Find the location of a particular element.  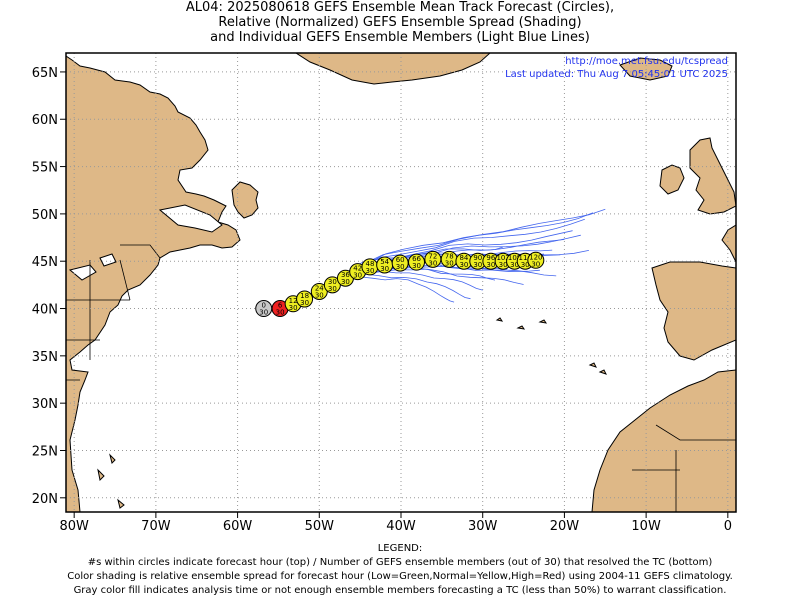

lon-tick-label: 40W is located at coordinates (401, 526).